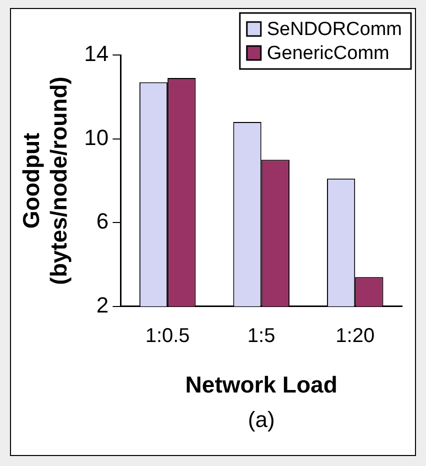 This screenshot has height=466, width=426. I want to click on text: (a), so click(261, 419).